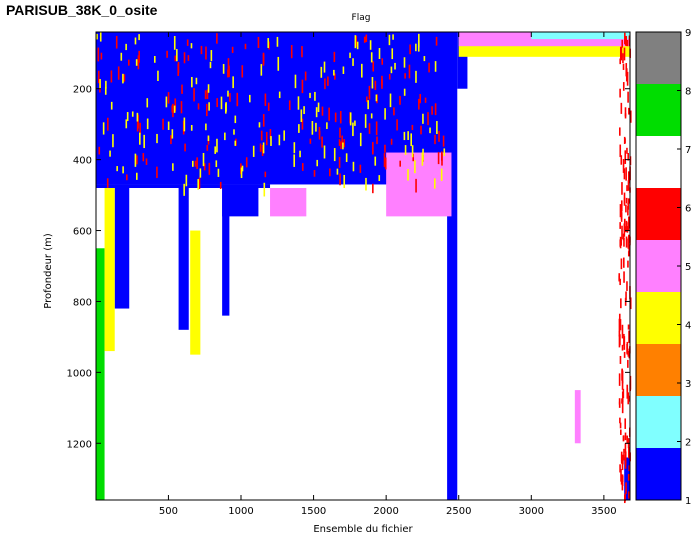  I want to click on colorbar: 1 2 3 4 5 6 7 8 9, so click(663, 267).